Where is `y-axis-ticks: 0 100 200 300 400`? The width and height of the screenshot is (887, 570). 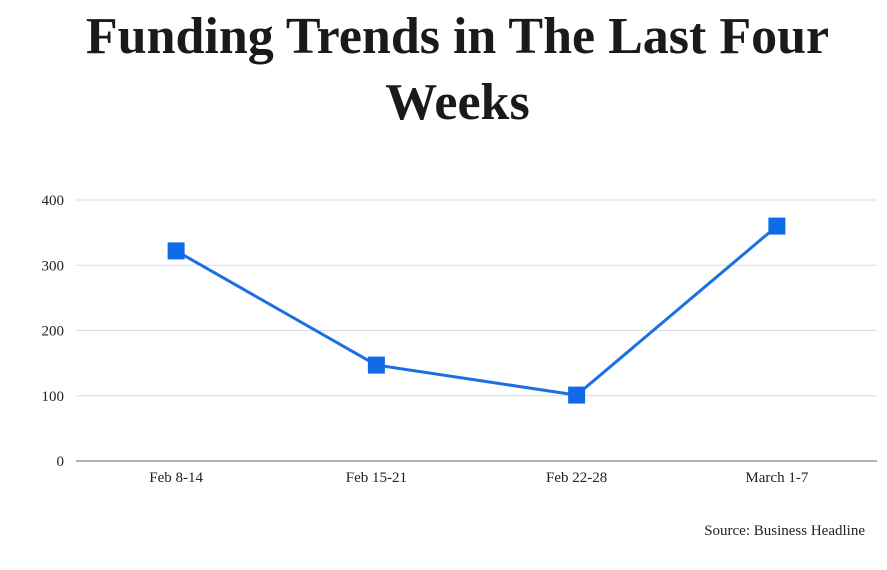 y-axis-ticks: 0 100 200 300 400 is located at coordinates (53, 331).